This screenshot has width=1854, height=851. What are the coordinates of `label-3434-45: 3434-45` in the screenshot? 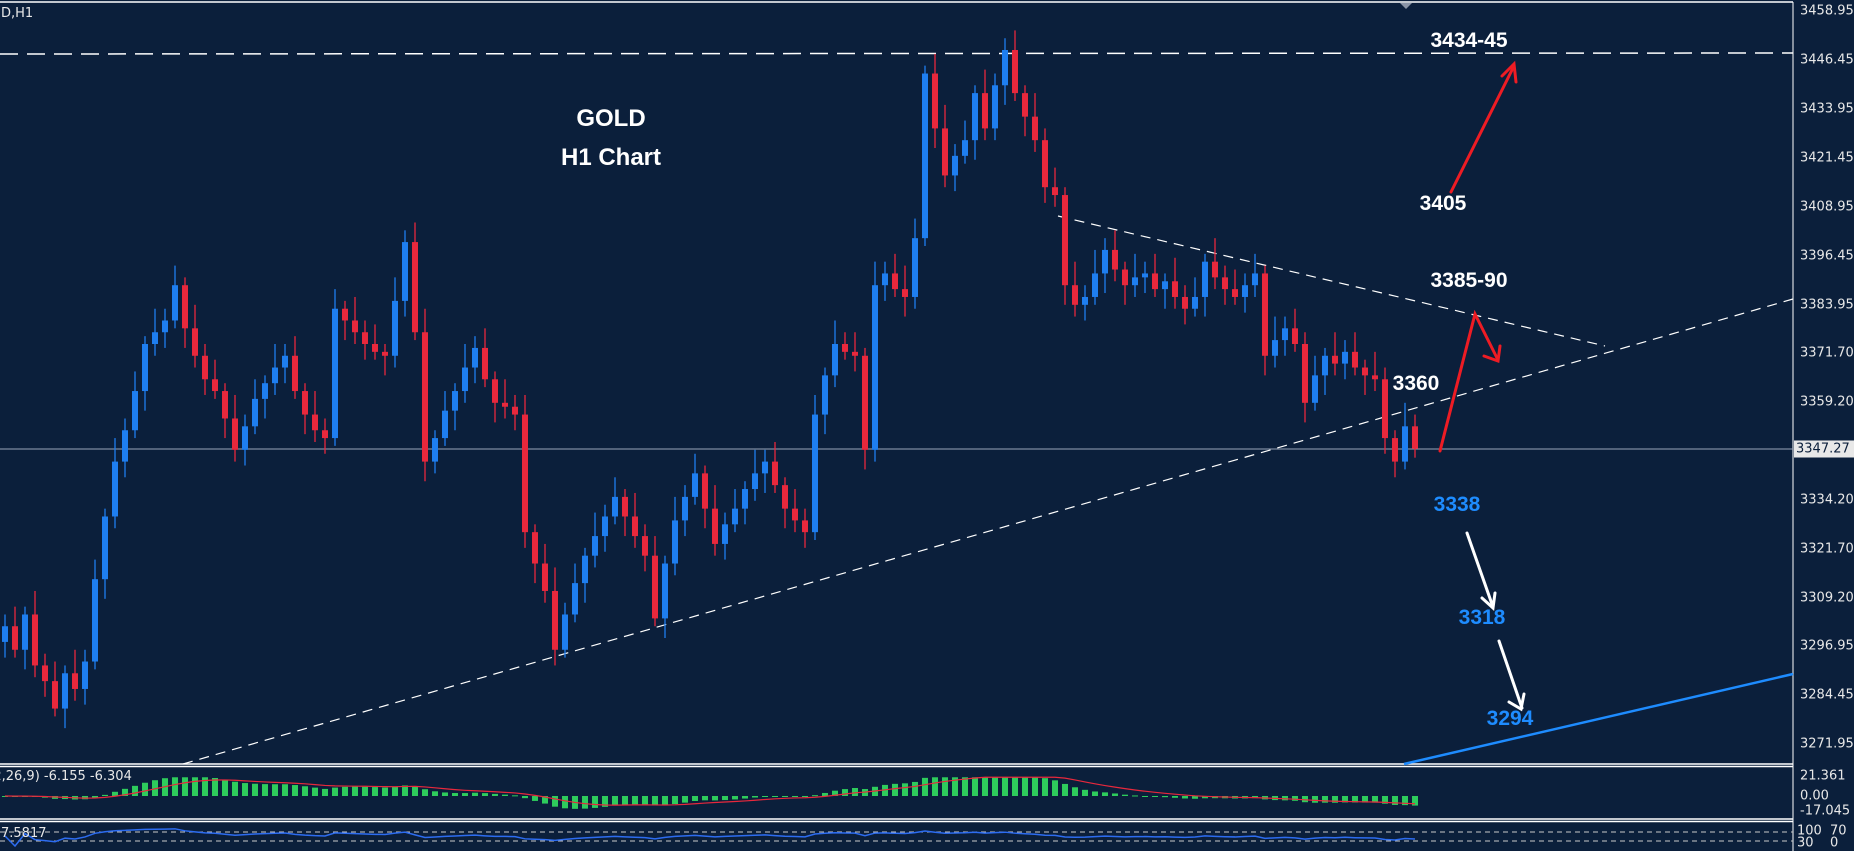 It's located at (1469, 40).